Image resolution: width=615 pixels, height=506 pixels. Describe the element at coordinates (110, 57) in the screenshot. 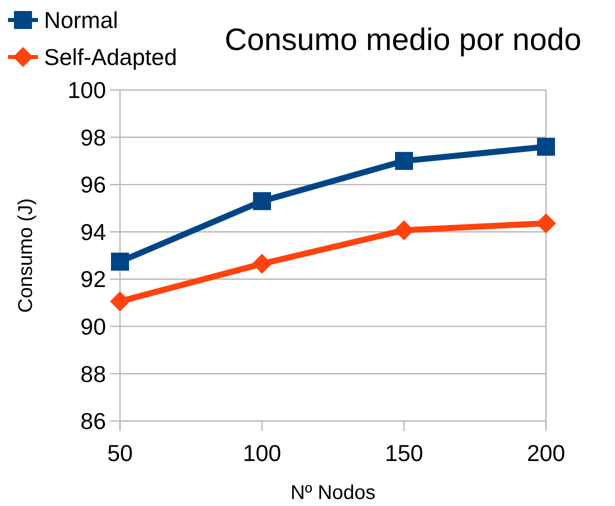

I see `legend-label: Self-Adapted` at that location.